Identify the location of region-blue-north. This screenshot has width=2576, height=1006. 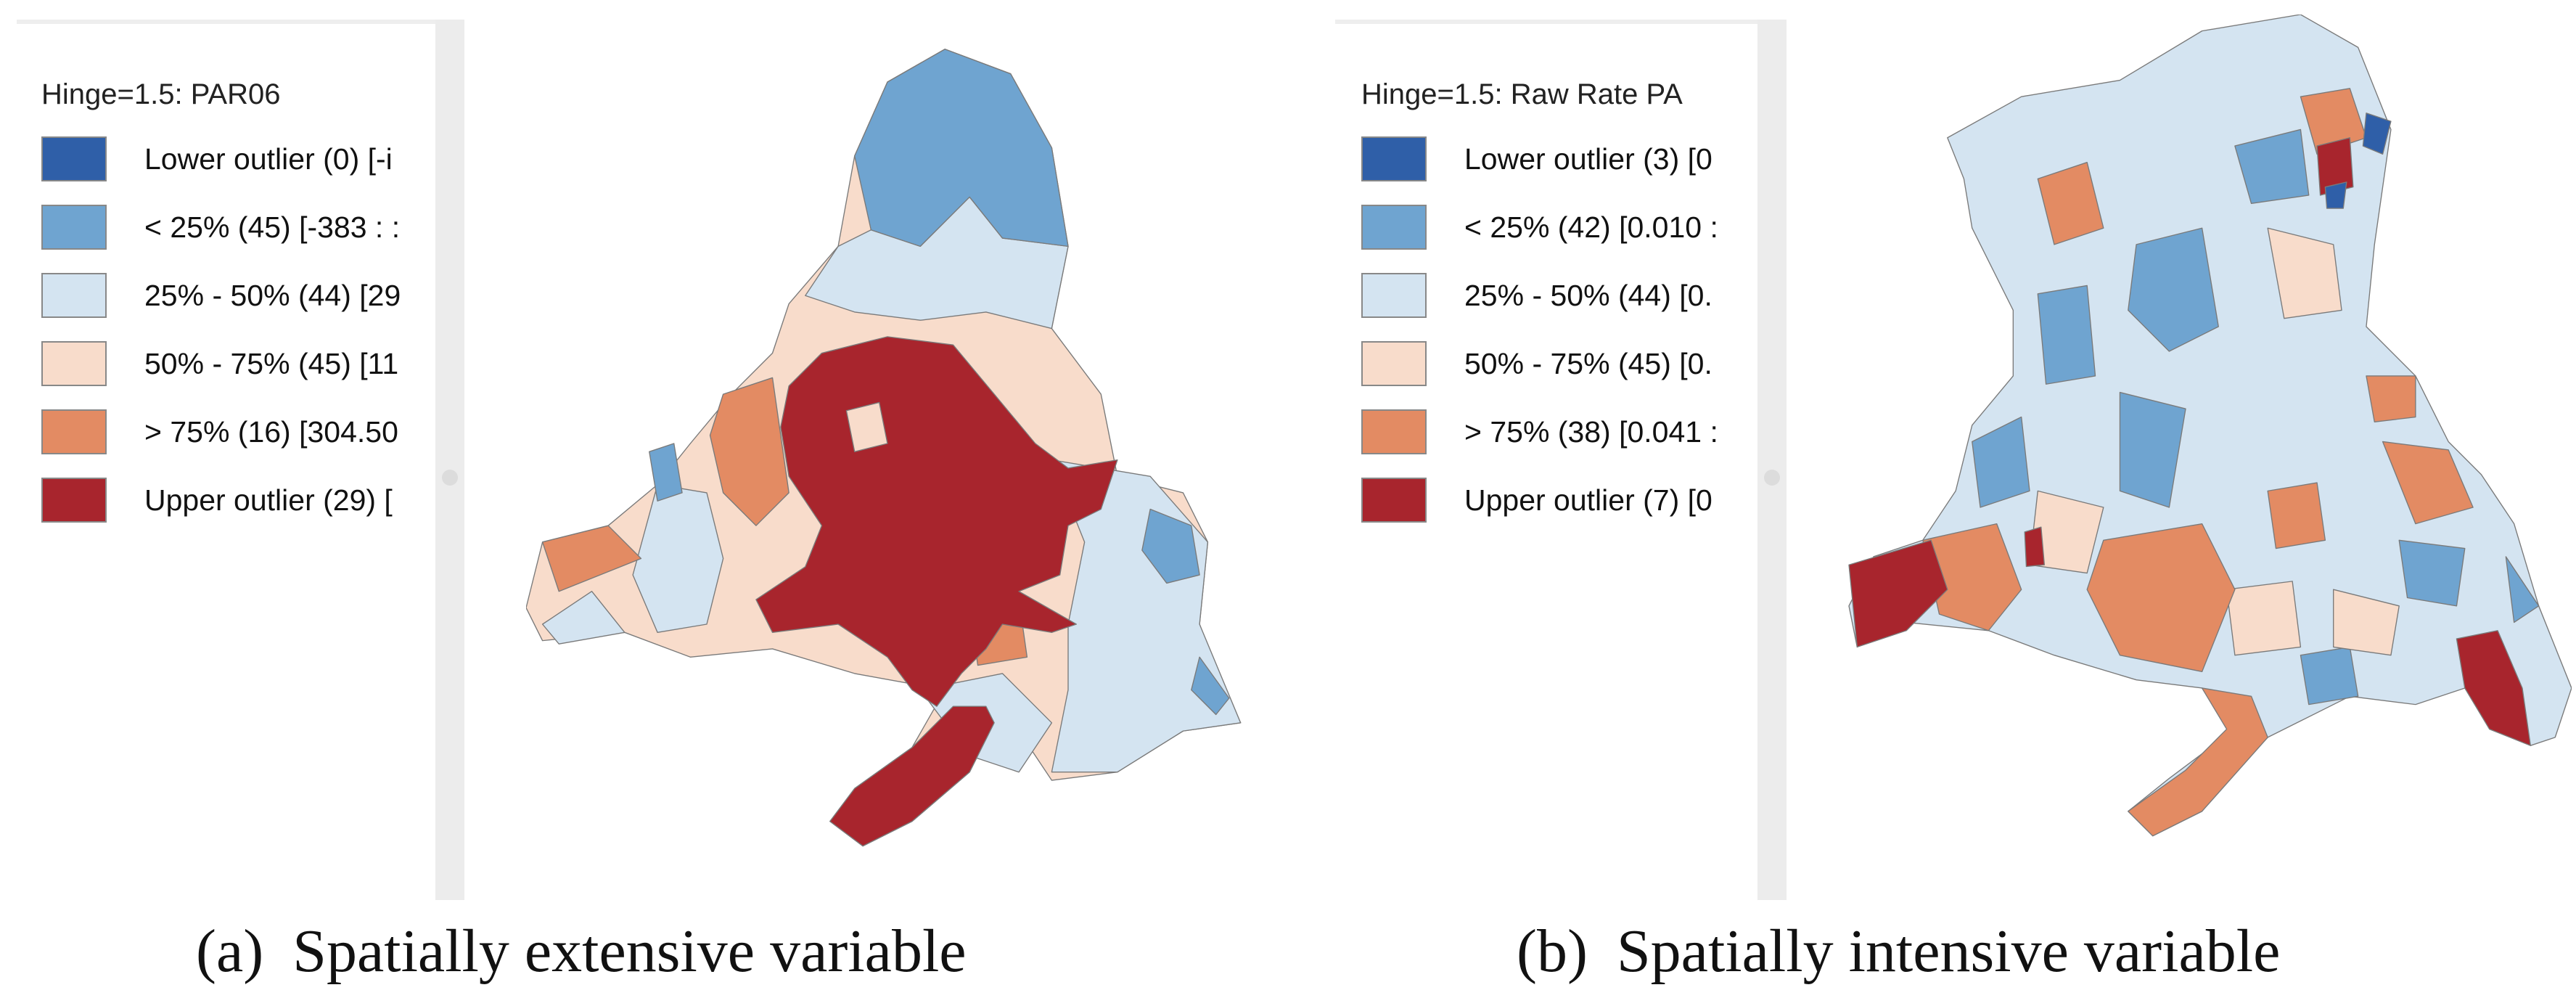
(961, 148).